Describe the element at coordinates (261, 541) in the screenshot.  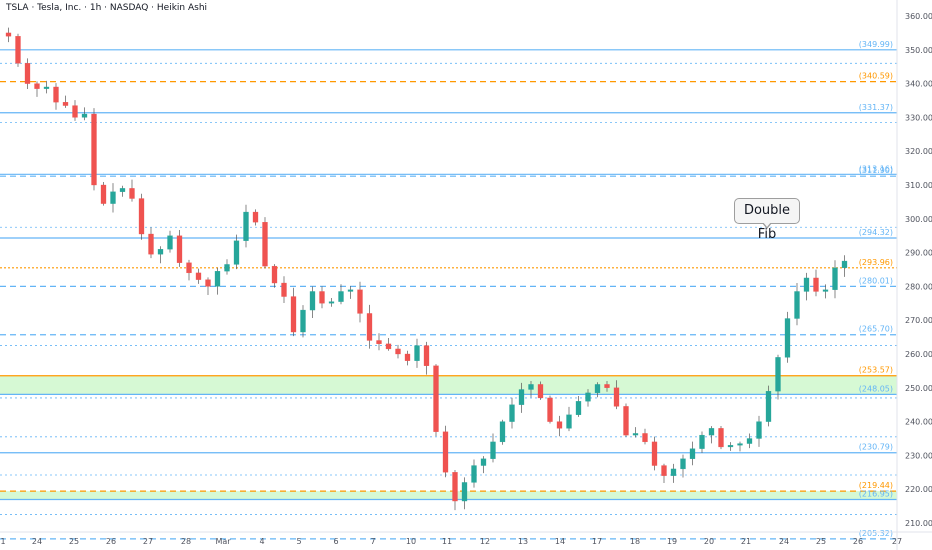
I see `time-tick-label: 4` at that location.